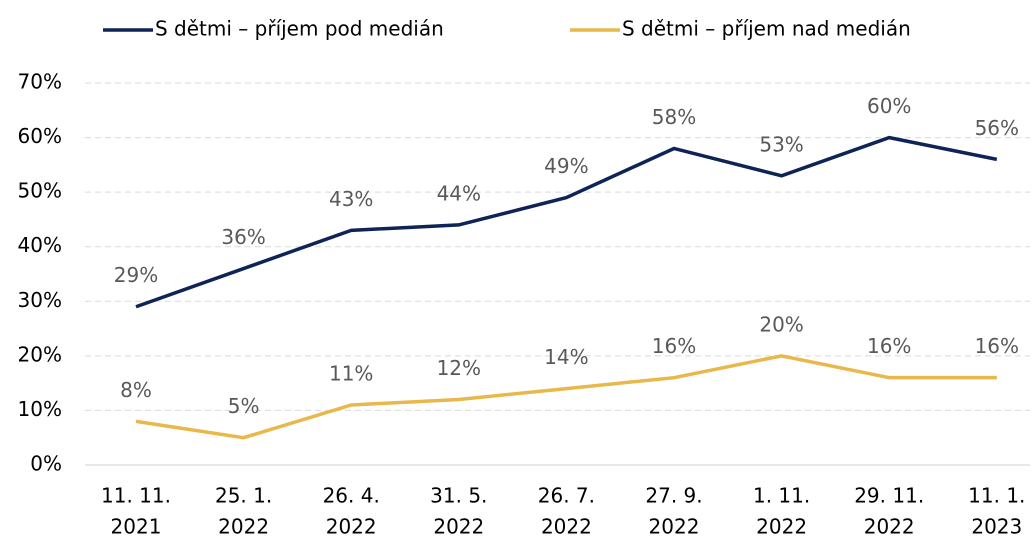  I want to click on y-tick-label: 0%, so click(46, 464).